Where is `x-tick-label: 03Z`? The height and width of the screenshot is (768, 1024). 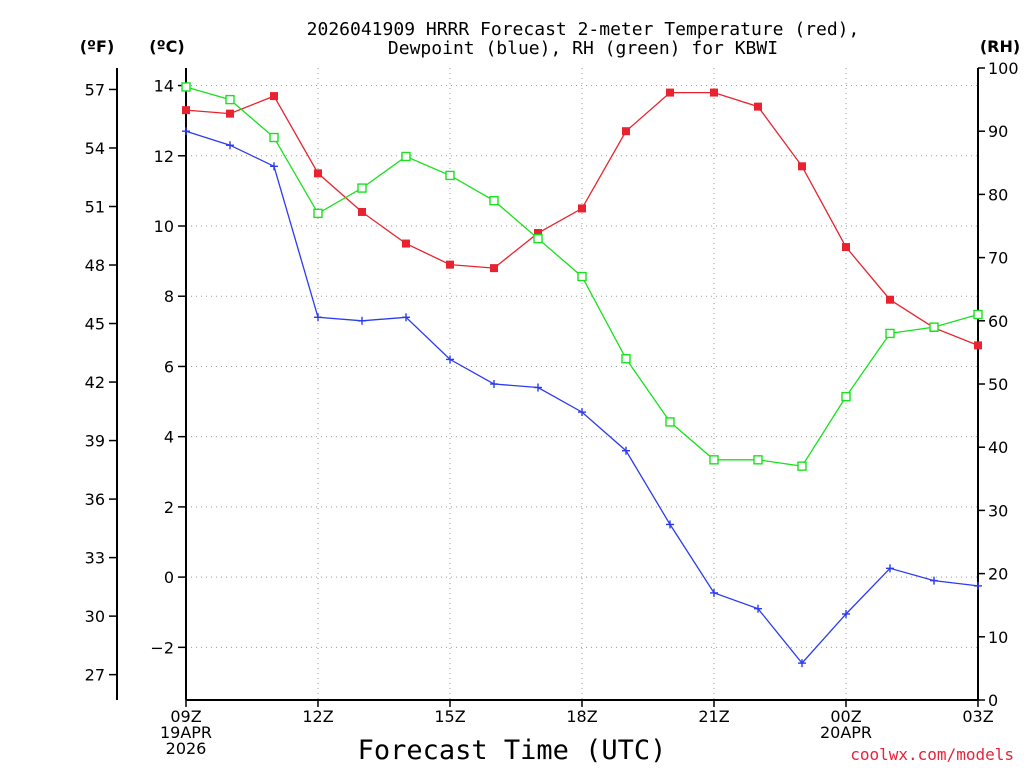
x-tick-label: 03Z is located at coordinates (977, 716).